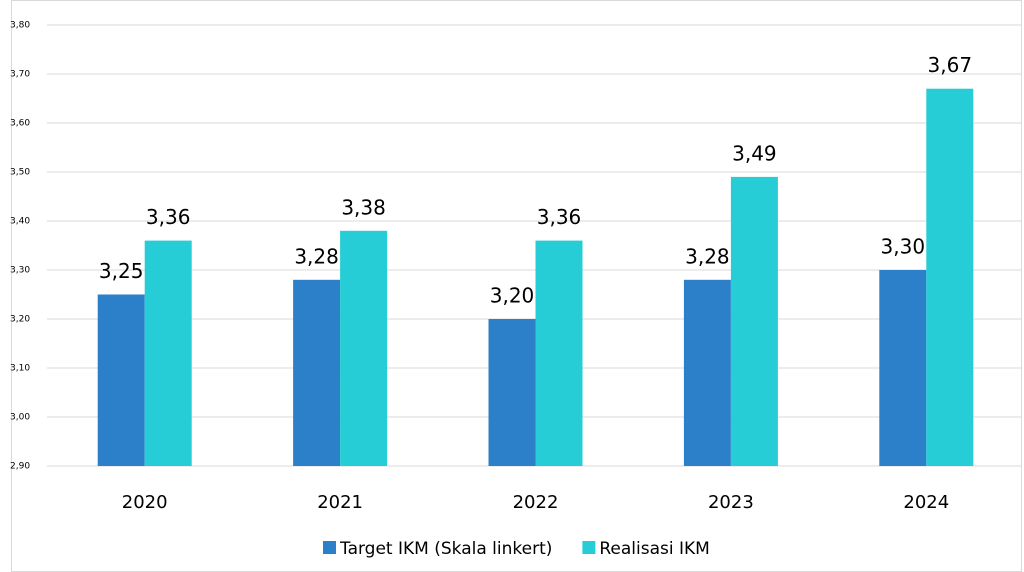 The height and width of the screenshot is (572, 1024). I want to click on x-tick-label: 2023, so click(731, 502).